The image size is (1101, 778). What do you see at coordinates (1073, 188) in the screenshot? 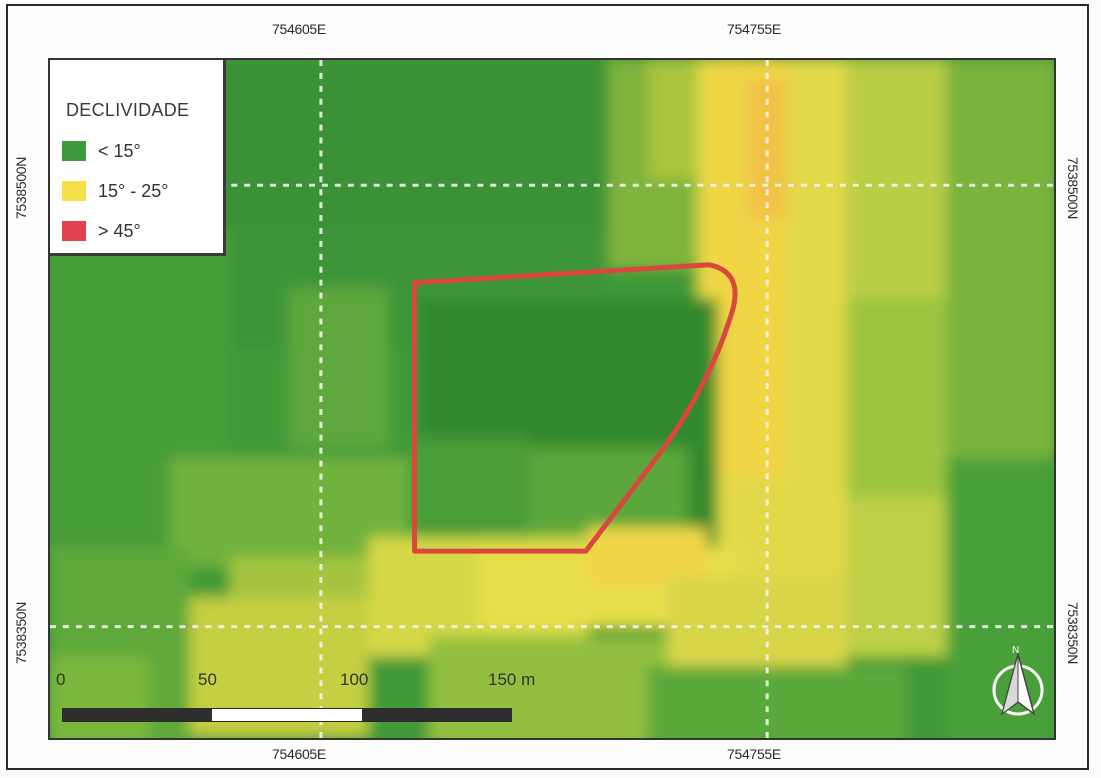
I see `coord-right-1: 7538500N` at bounding box center [1073, 188].